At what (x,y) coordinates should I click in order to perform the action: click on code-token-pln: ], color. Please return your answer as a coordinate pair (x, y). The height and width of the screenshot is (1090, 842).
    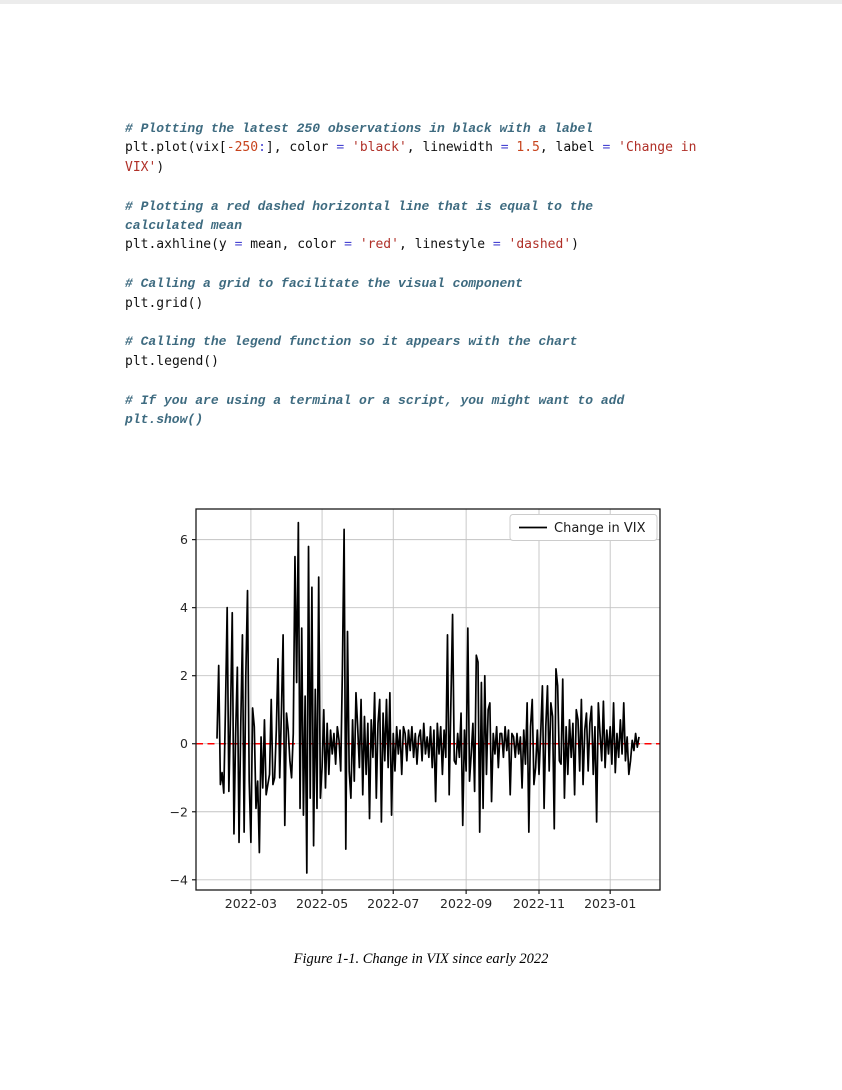
    Looking at the image, I should click on (301, 148).